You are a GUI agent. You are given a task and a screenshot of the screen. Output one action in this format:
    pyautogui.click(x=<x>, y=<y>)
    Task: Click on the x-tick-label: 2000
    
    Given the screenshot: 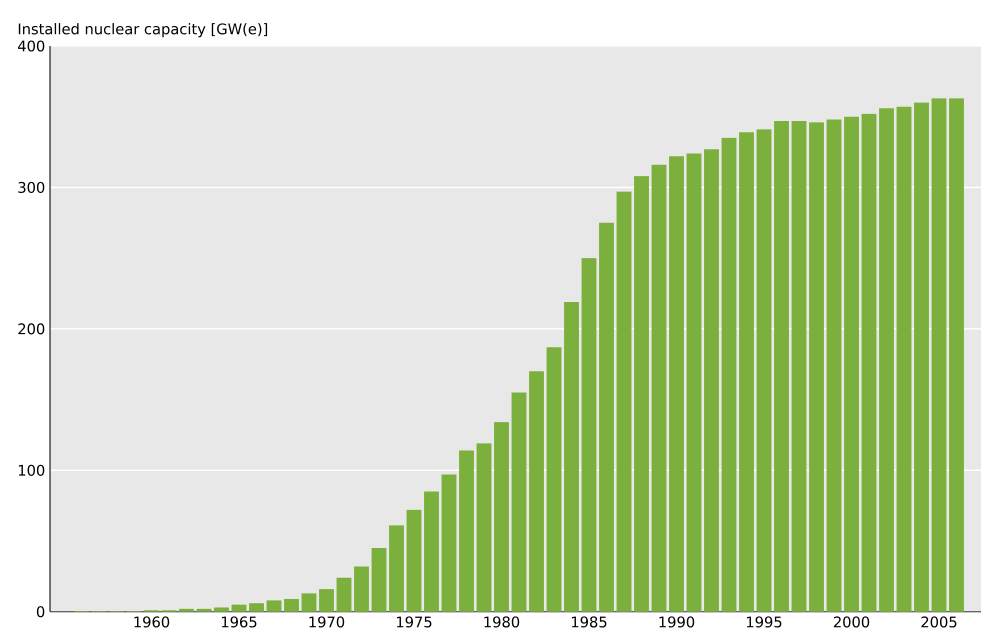 What is the action you would take?
    pyautogui.click(x=852, y=622)
    